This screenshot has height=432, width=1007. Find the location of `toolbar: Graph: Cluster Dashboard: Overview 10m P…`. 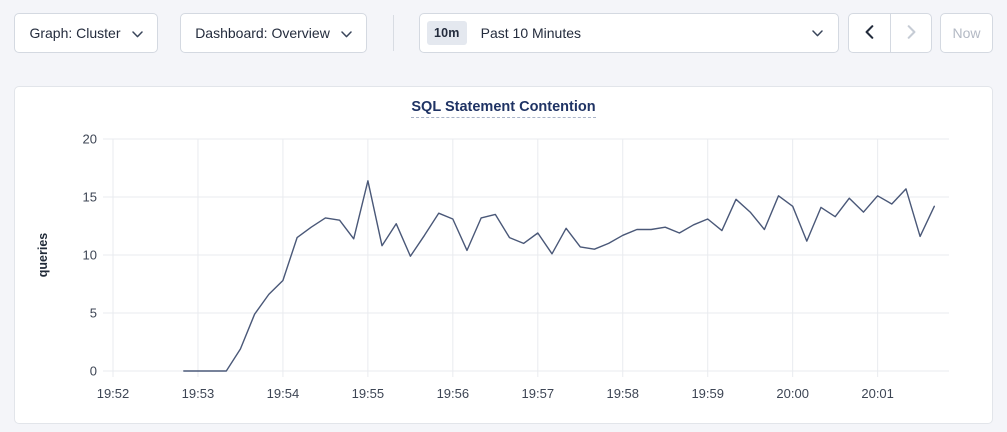

toolbar: Graph: Cluster Dashboard: Overview 10m P… is located at coordinates (503, 26).